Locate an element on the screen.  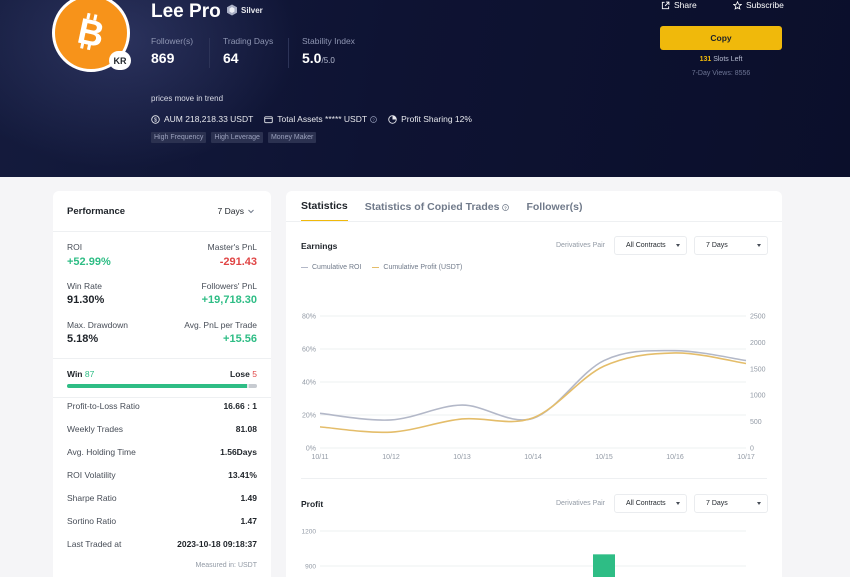
profit-bar is located at coordinates (604, 565).